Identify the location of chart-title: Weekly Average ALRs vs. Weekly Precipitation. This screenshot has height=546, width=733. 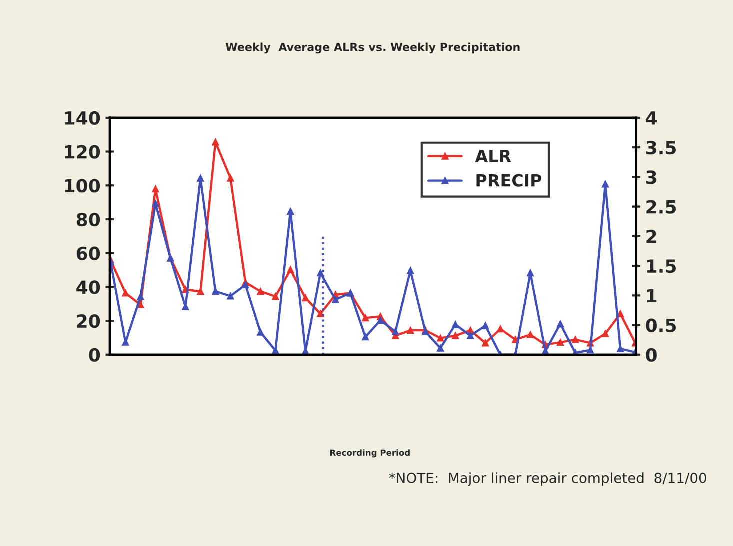
(373, 48).